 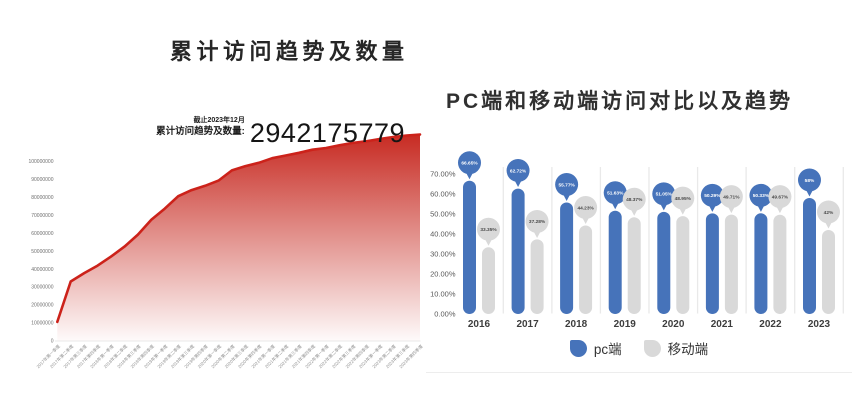 What do you see at coordinates (518, 251) in the screenshot?
I see `pc-bar-2017` at bounding box center [518, 251].